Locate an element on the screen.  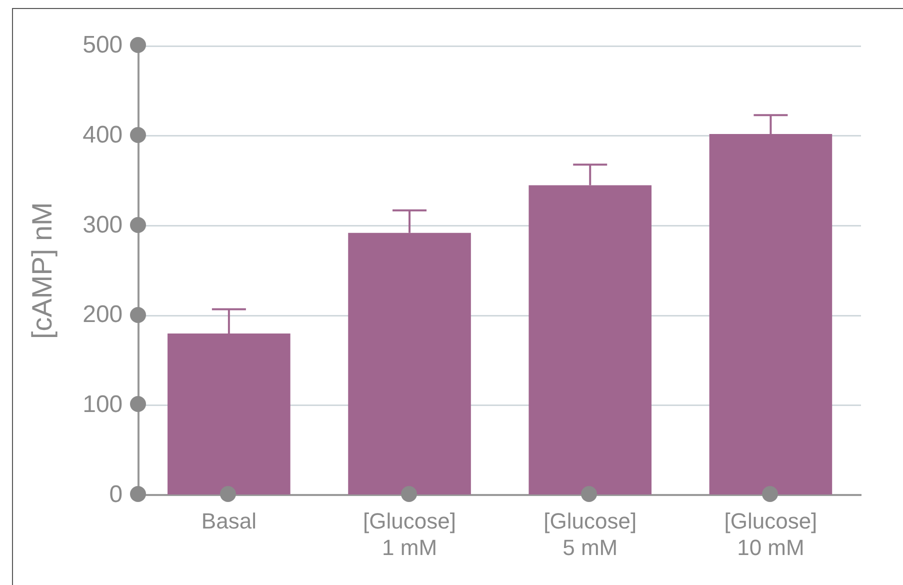
y-tick-label: 300 is located at coordinates (102, 224).